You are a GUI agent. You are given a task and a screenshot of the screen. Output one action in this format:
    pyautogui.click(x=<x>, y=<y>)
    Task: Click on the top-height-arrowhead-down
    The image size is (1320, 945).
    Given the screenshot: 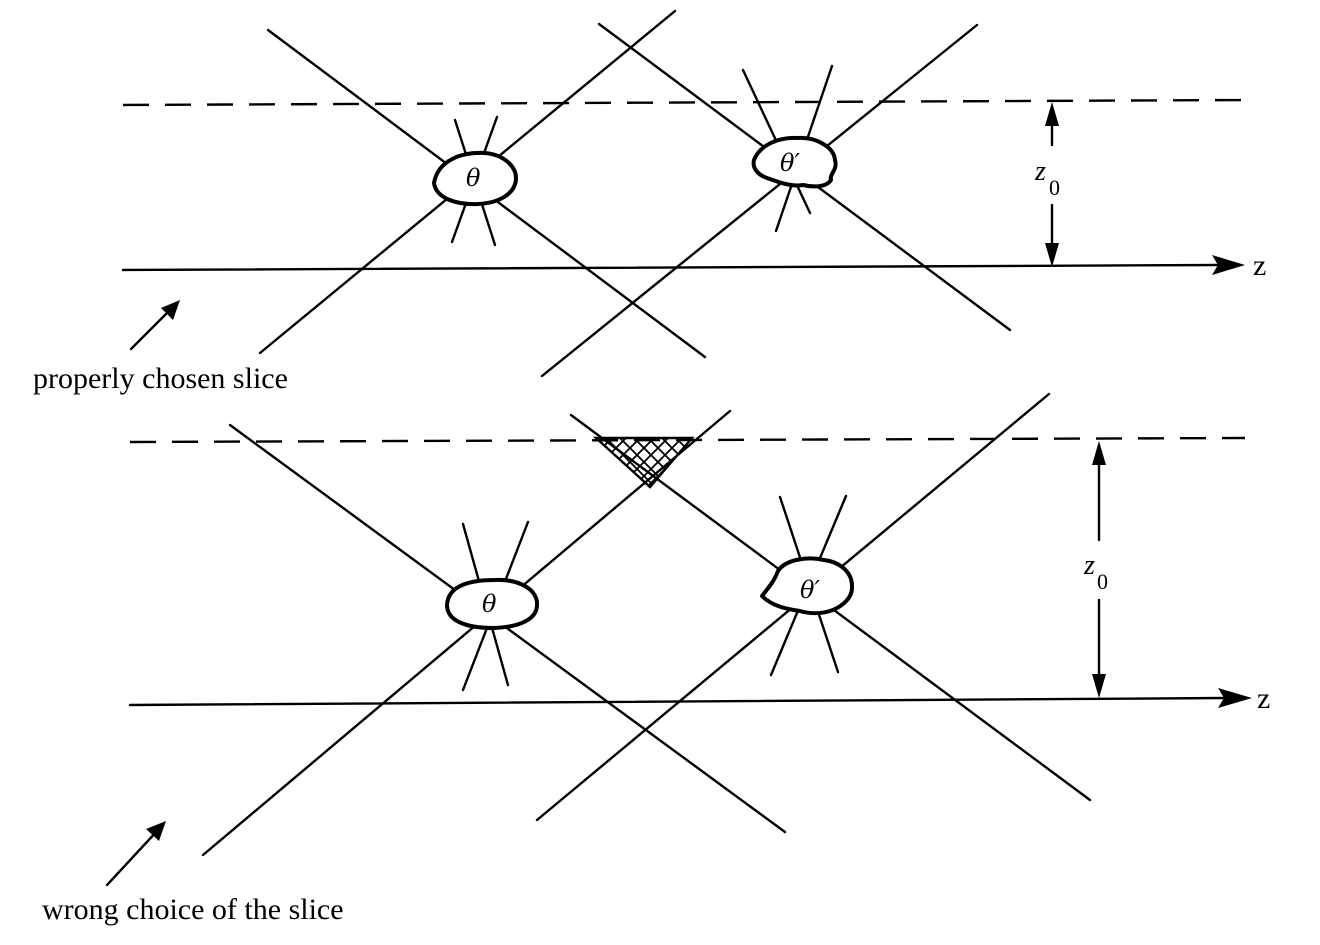 What is the action you would take?
    pyautogui.click(x=1052, y=255)
    